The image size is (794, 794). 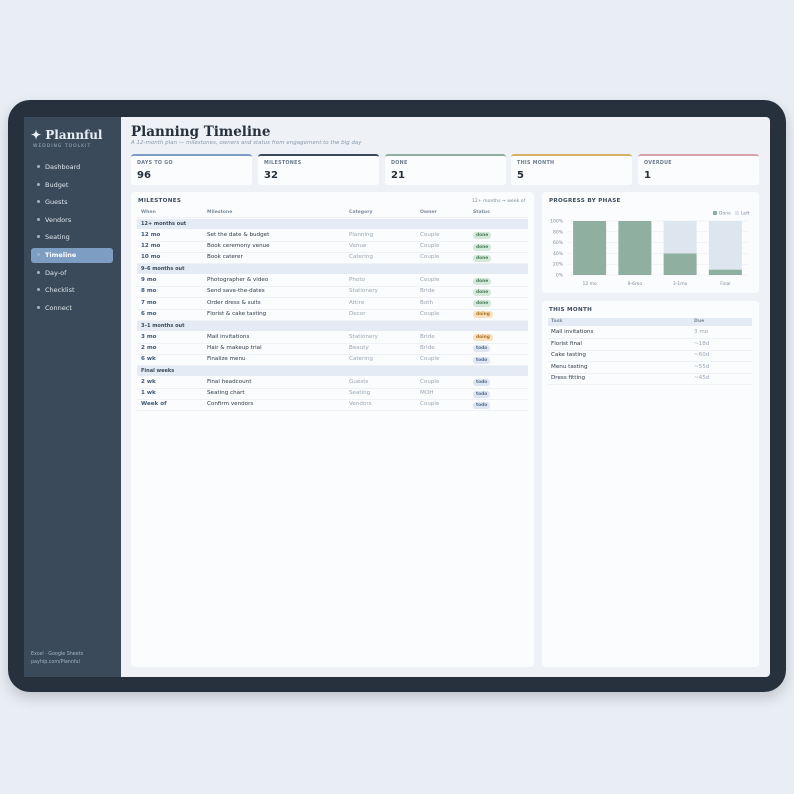 I want to click on kpi-label: OVERDUE, so click(x=658, y=163).